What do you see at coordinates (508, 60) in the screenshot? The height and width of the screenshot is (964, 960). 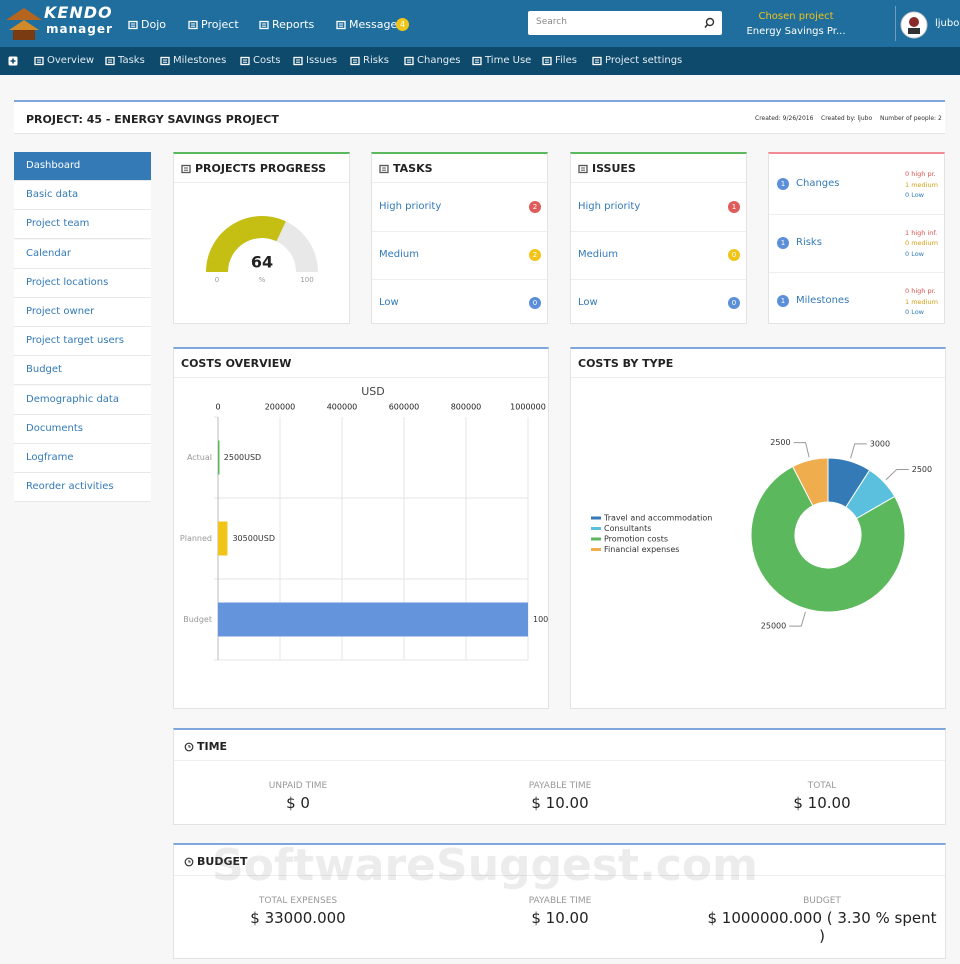 I see `subnav-item: Time Use` at bounding box center [508, 60].